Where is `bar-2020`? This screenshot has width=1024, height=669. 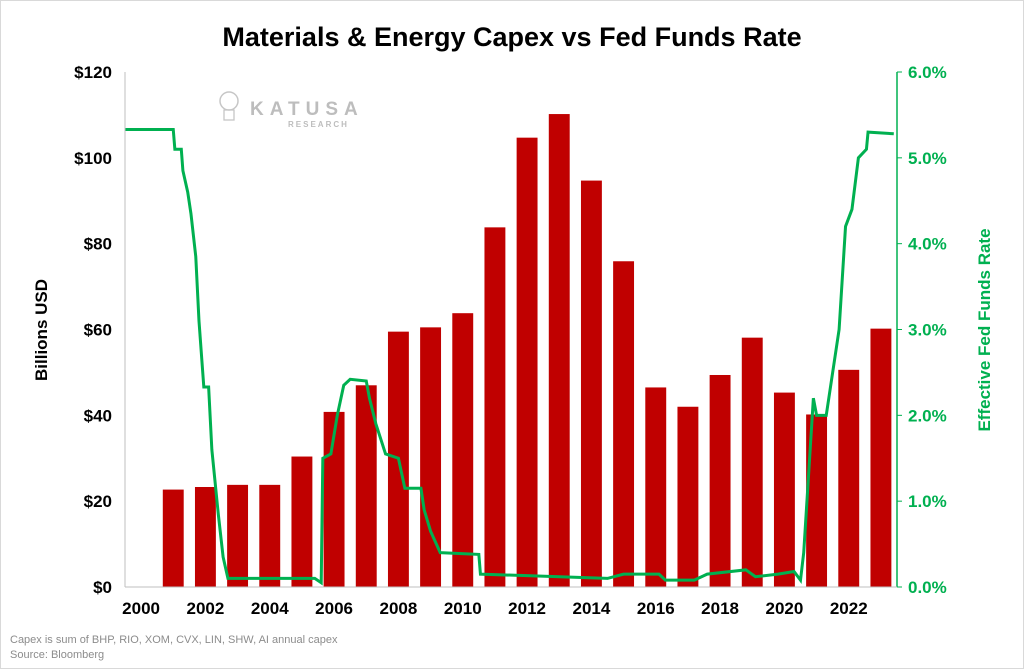
bar-2020 is located at coordinates (784, 489).